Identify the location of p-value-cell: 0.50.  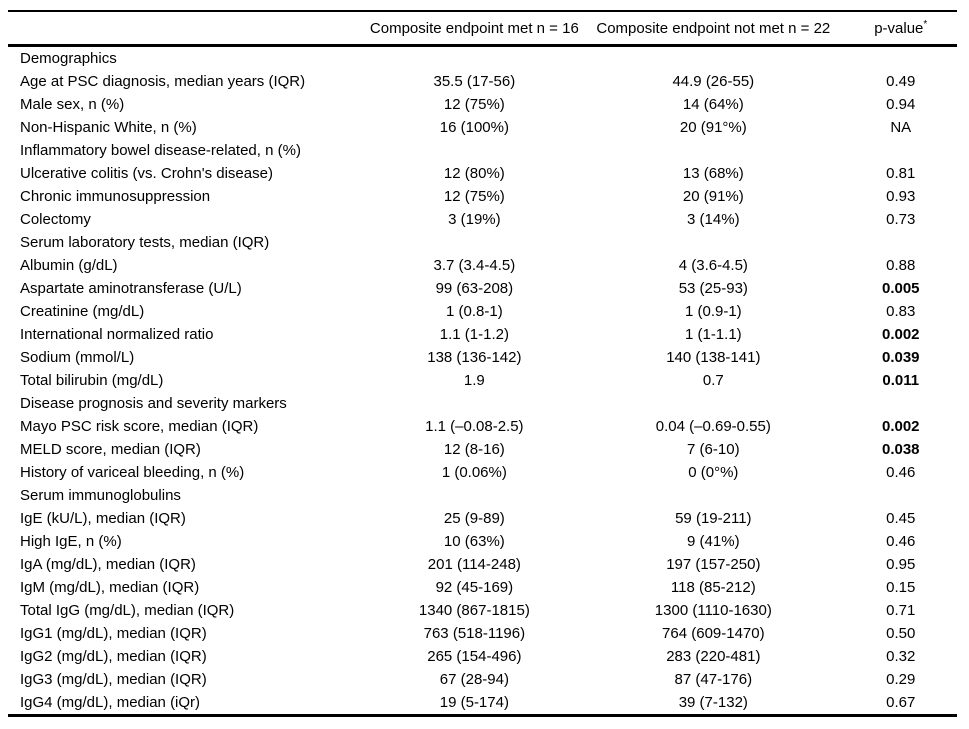
(901, 633).